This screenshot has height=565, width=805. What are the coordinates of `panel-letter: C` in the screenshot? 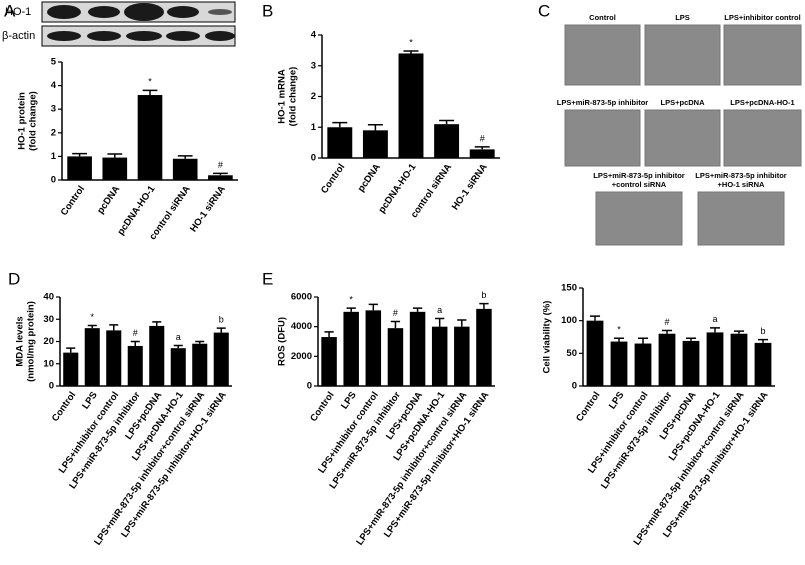 It's located at (544, 10).